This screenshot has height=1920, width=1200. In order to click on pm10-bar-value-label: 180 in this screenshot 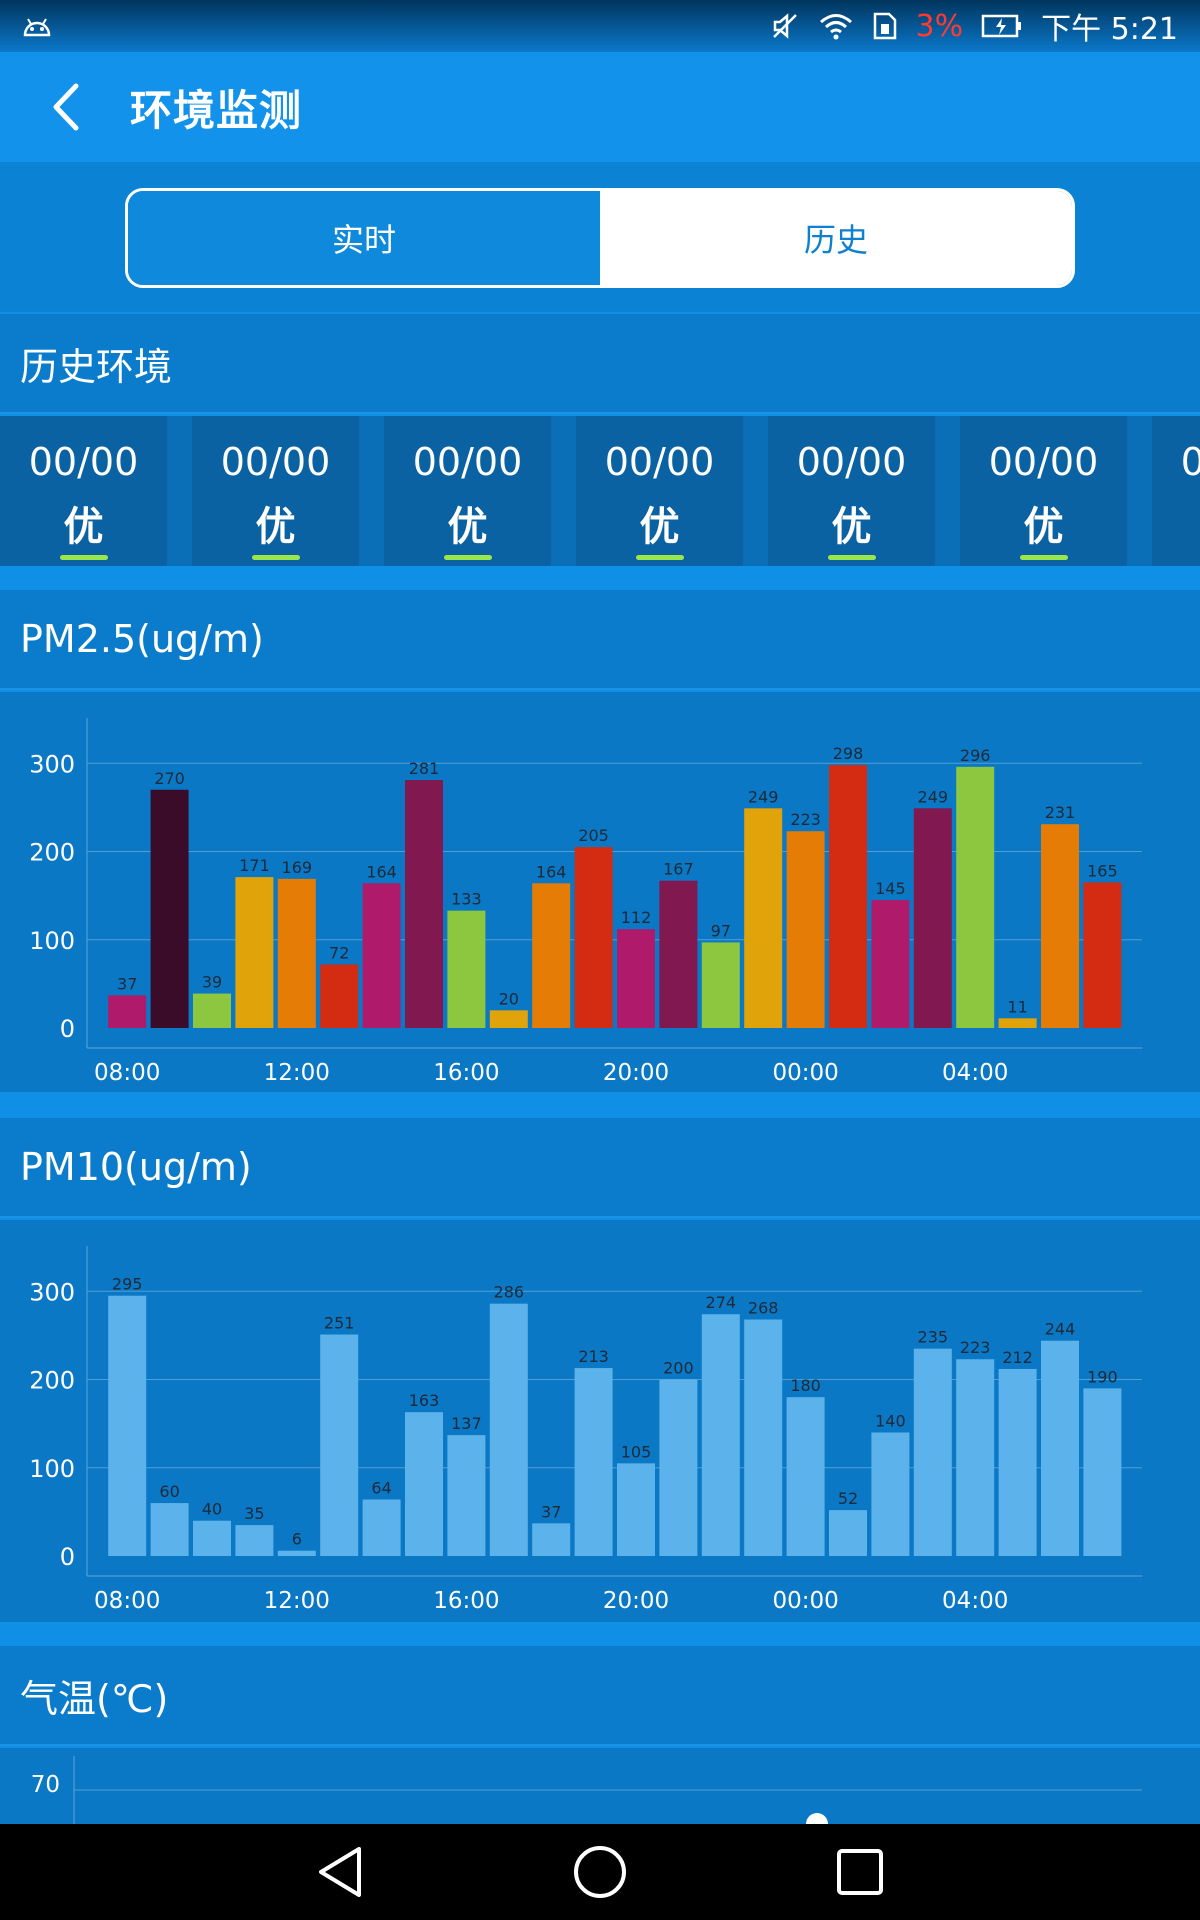, I will do `click(805, 1385)`.